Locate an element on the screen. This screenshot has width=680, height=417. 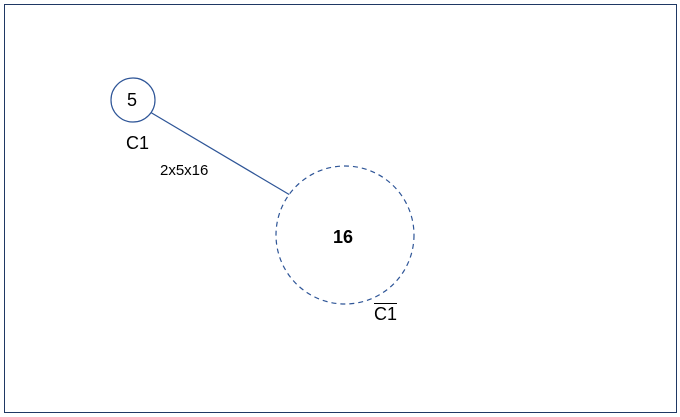
node-5-circle is located at coordinates (133, 100).